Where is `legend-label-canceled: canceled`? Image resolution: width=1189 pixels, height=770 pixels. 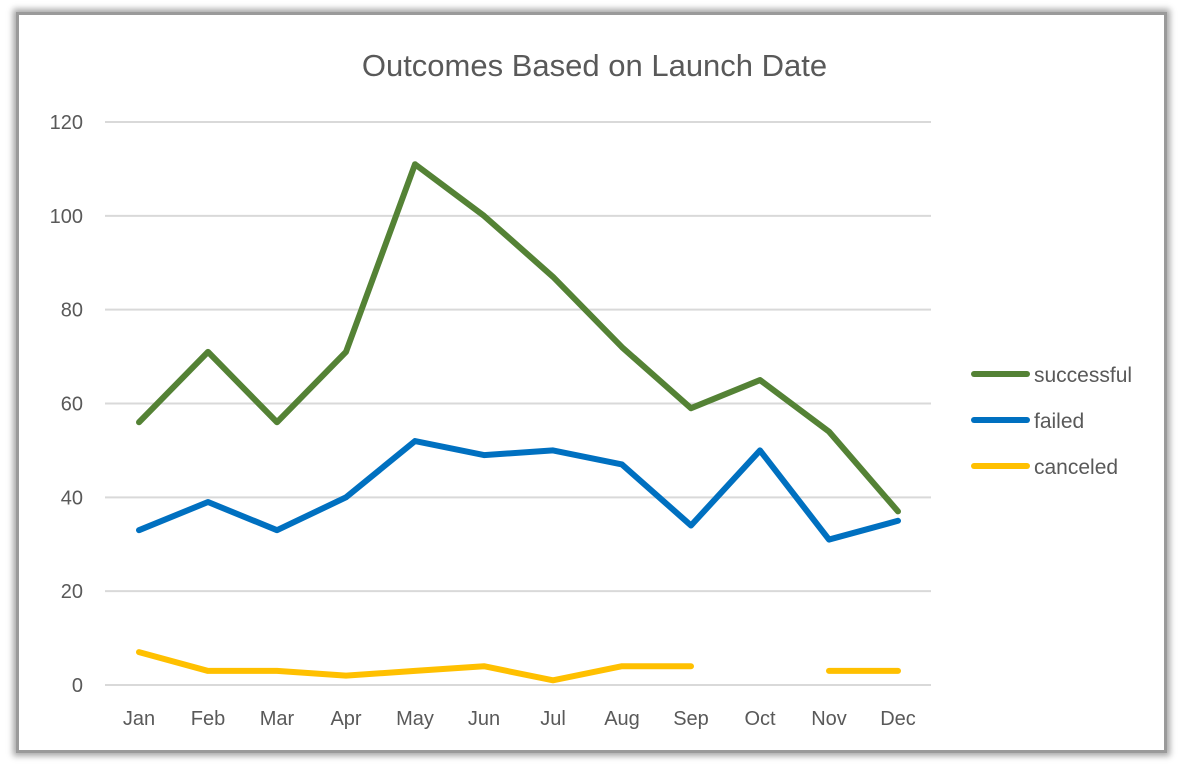 legend-label-canceled: canceled is located at coordinates (1076, 467).